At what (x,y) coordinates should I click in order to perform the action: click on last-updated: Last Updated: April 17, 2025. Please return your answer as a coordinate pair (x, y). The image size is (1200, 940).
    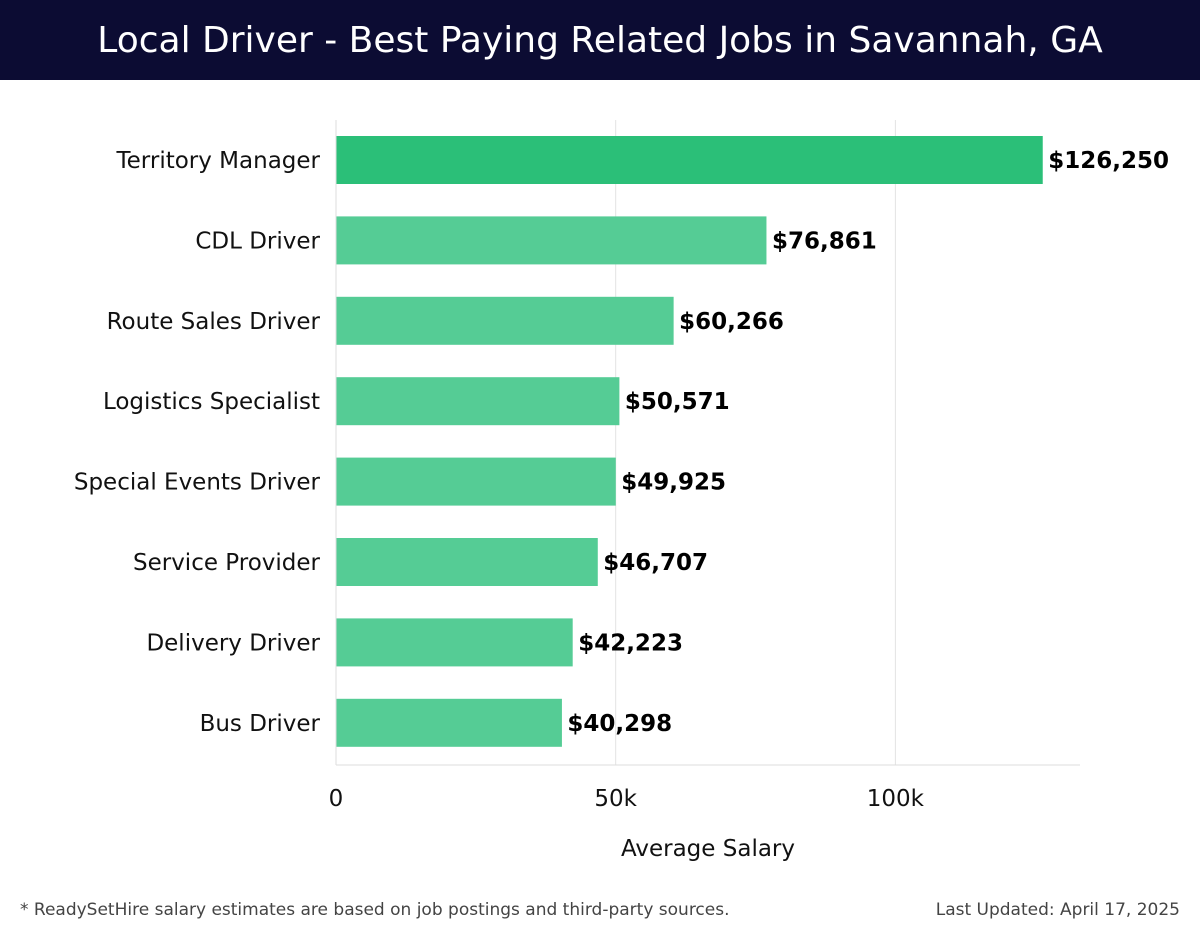
    Looking at the image, I should click on (1057, 910).